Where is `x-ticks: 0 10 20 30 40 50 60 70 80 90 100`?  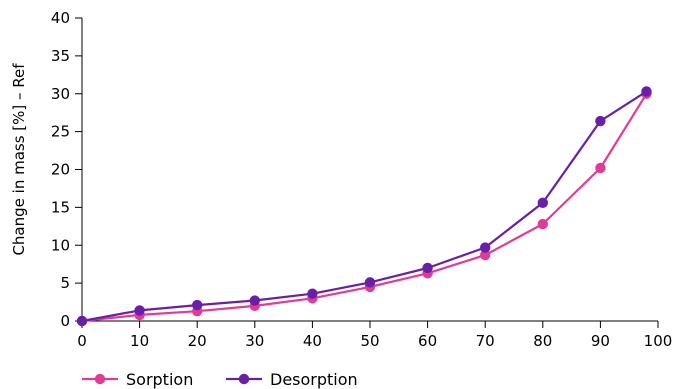
x-ticks: 0 10 20 30 40 50 60 70 80 90 100 is located at coordinates (374, 335).